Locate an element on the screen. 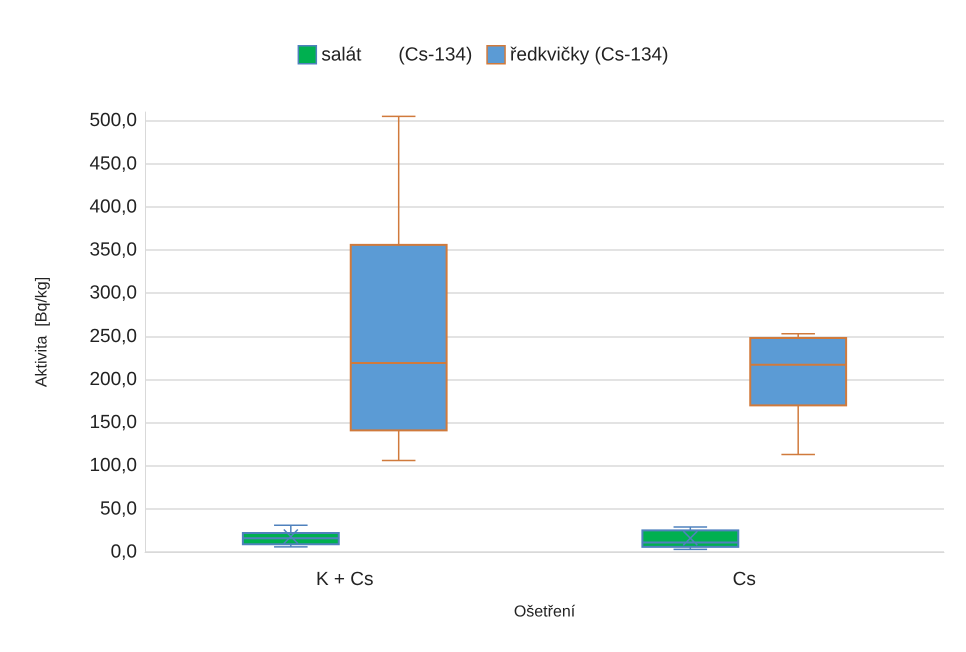  y-tick-label: 50,0 is located at coordinates (118, 509).